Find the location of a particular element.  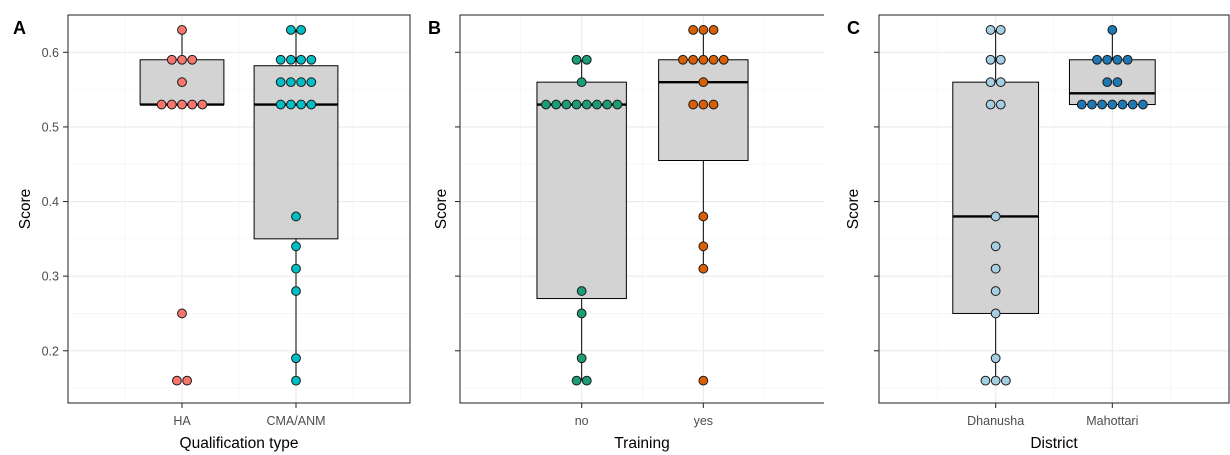

x-axis: no yes is located at coordinates (644, 415).